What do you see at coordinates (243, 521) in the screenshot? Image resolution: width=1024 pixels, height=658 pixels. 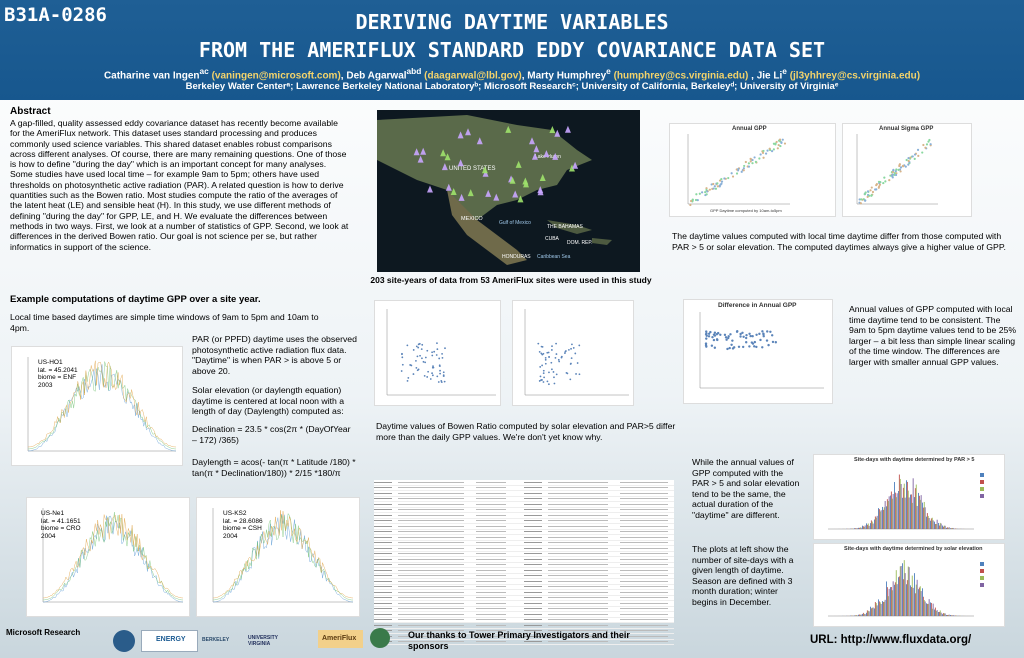 I see `site-lat: lat. = 28.6086` at bounding box center [243, 521].